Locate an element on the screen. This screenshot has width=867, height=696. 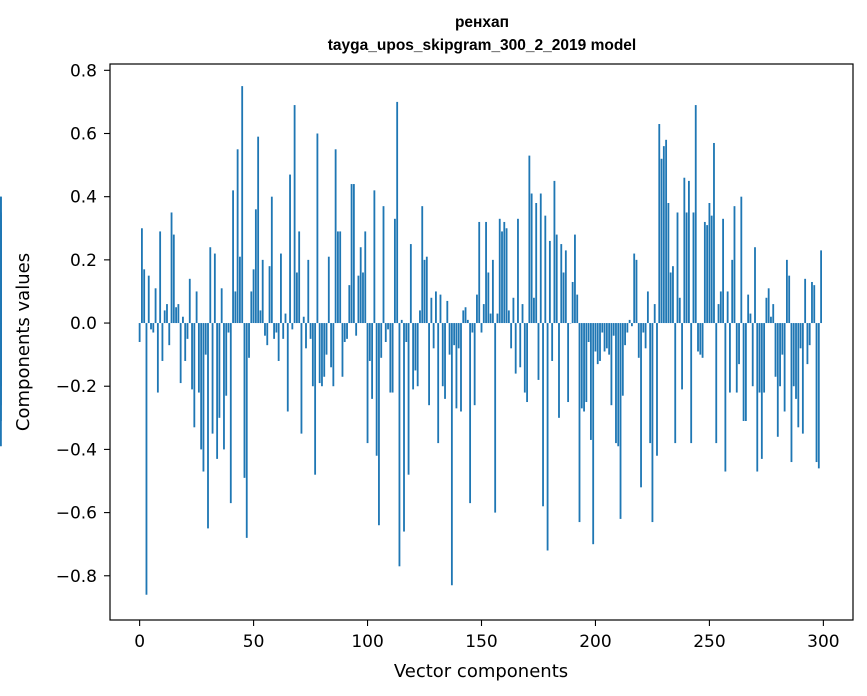
x-tick-label: 150 is located at coordinates (481, 642).